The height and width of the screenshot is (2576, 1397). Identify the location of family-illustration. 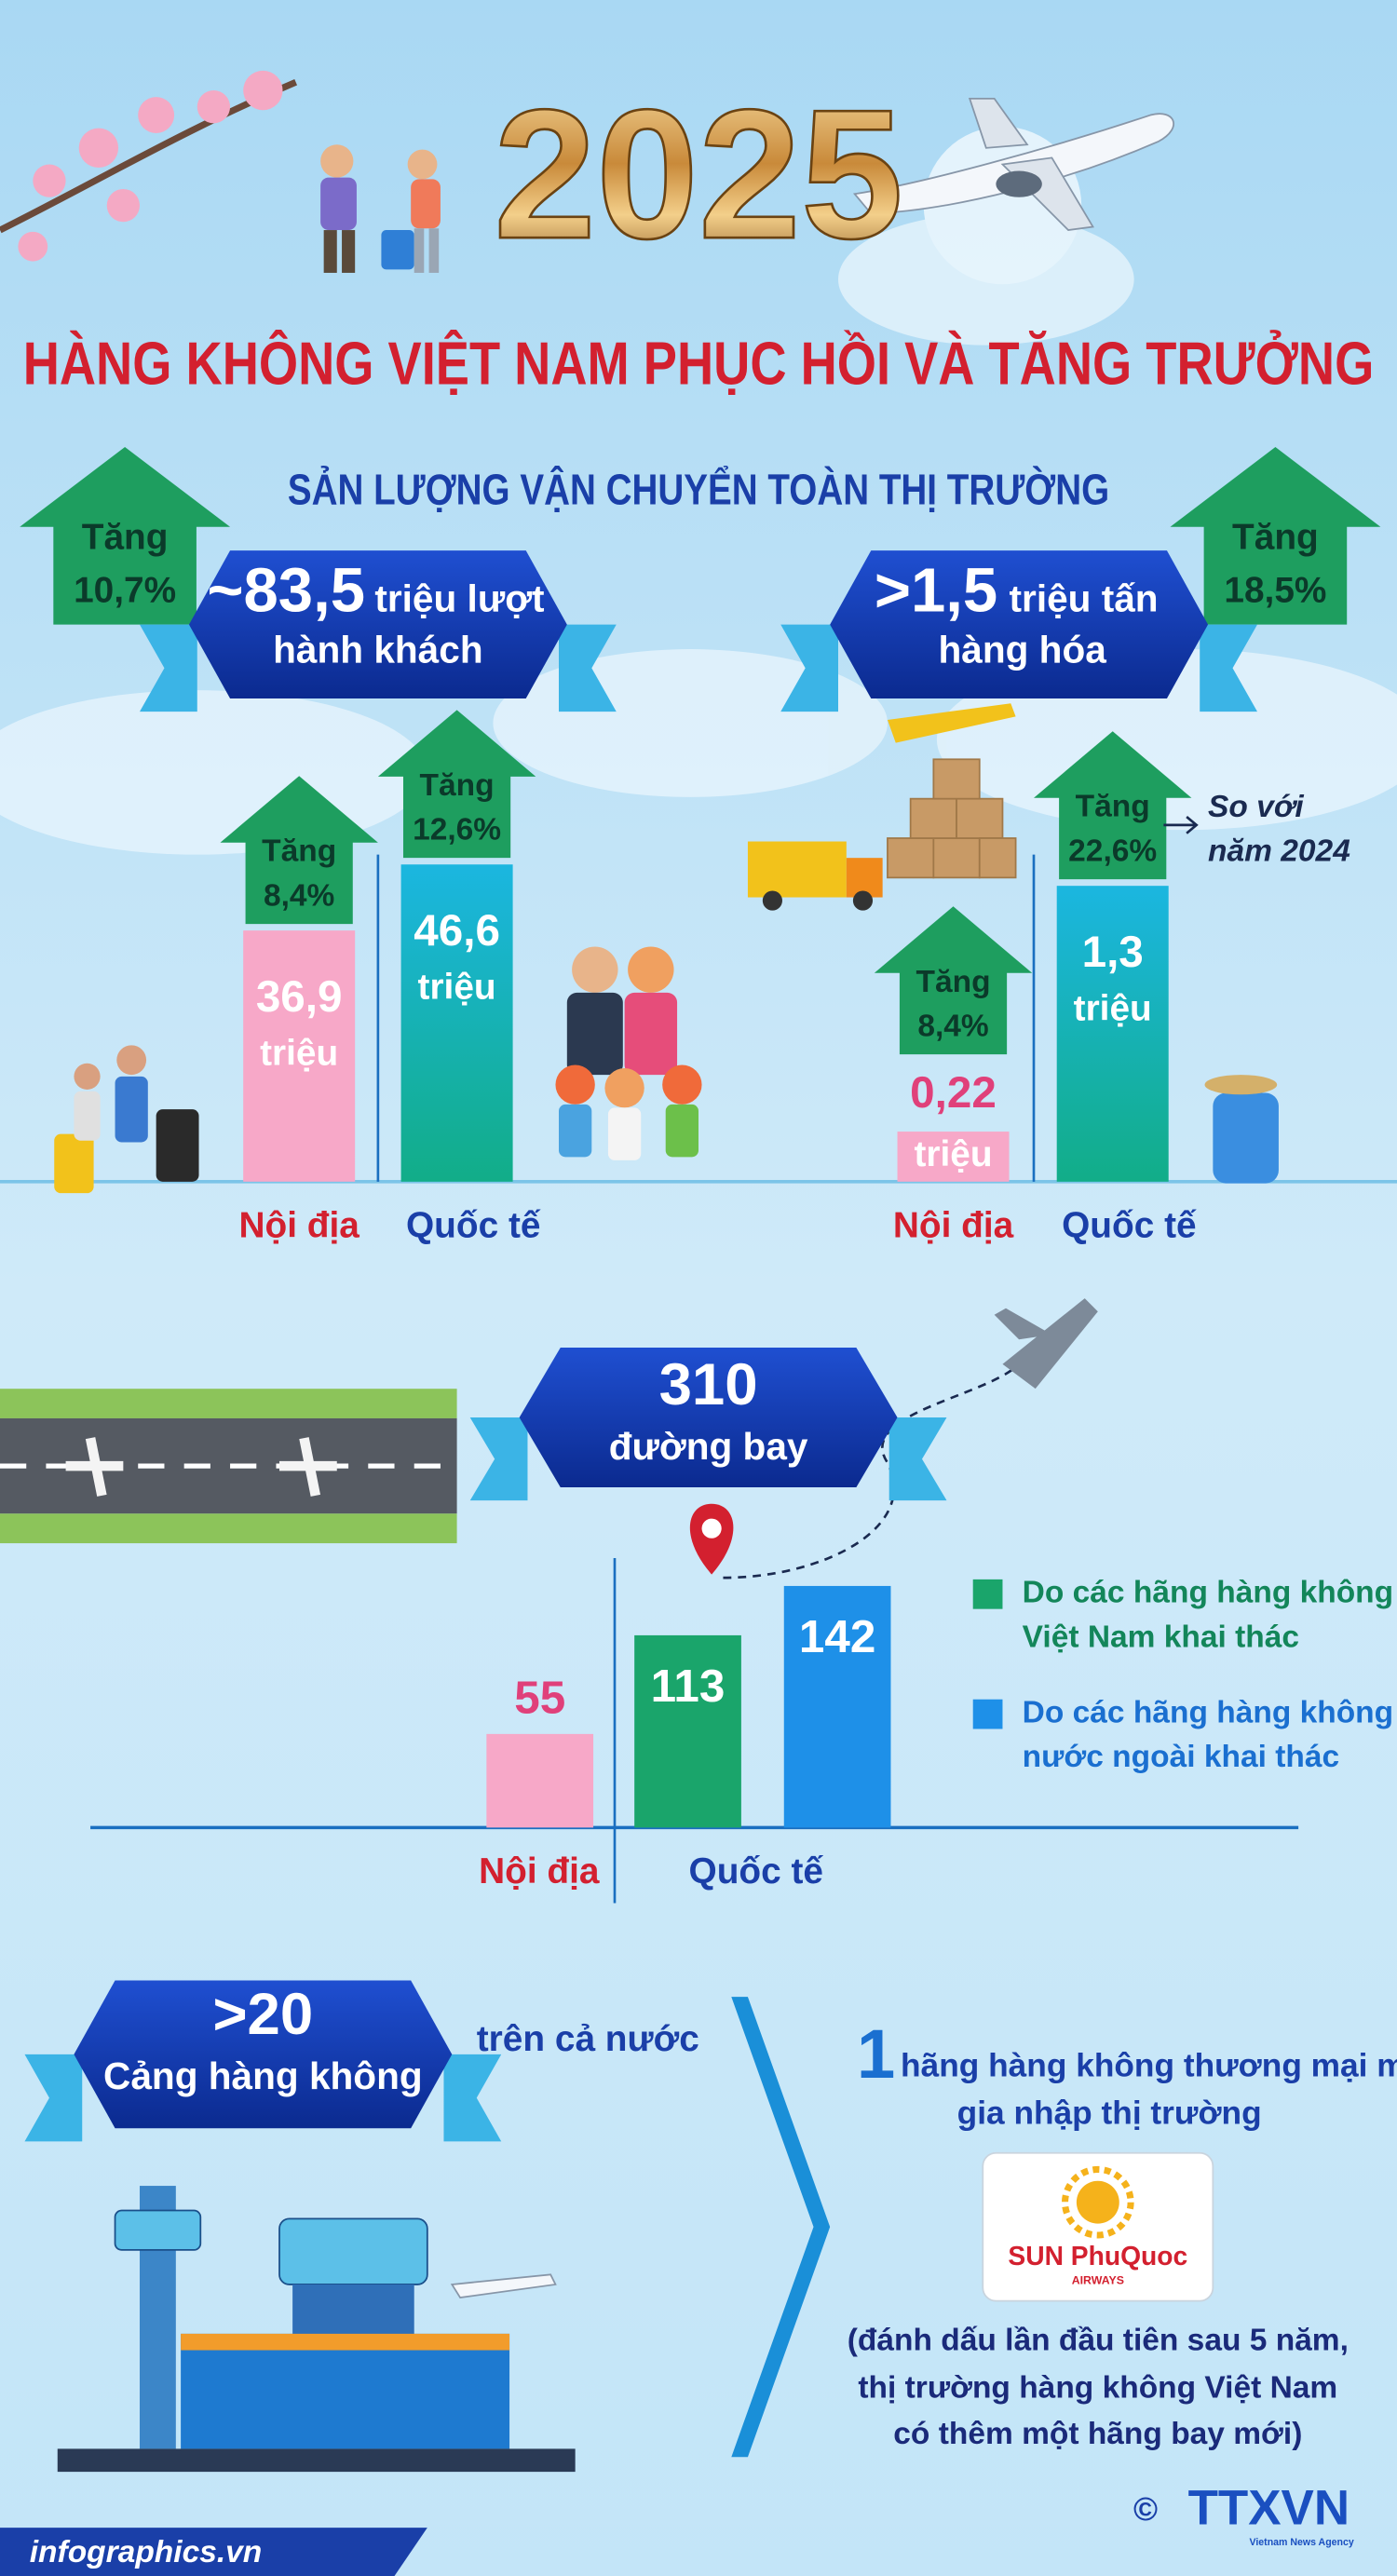
(629, 1053).